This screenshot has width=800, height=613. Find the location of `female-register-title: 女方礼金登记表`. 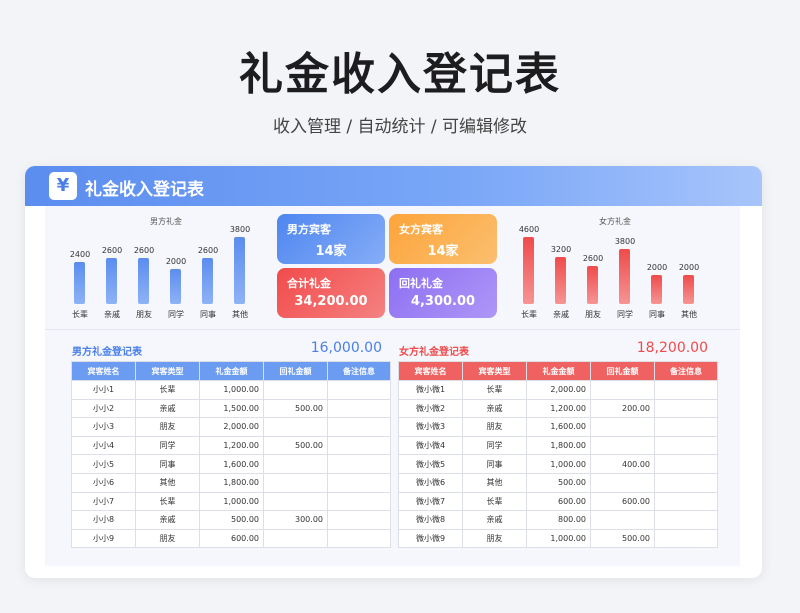

female-register-title: 女方礼金登记表 is located at coordinates (434, 352).